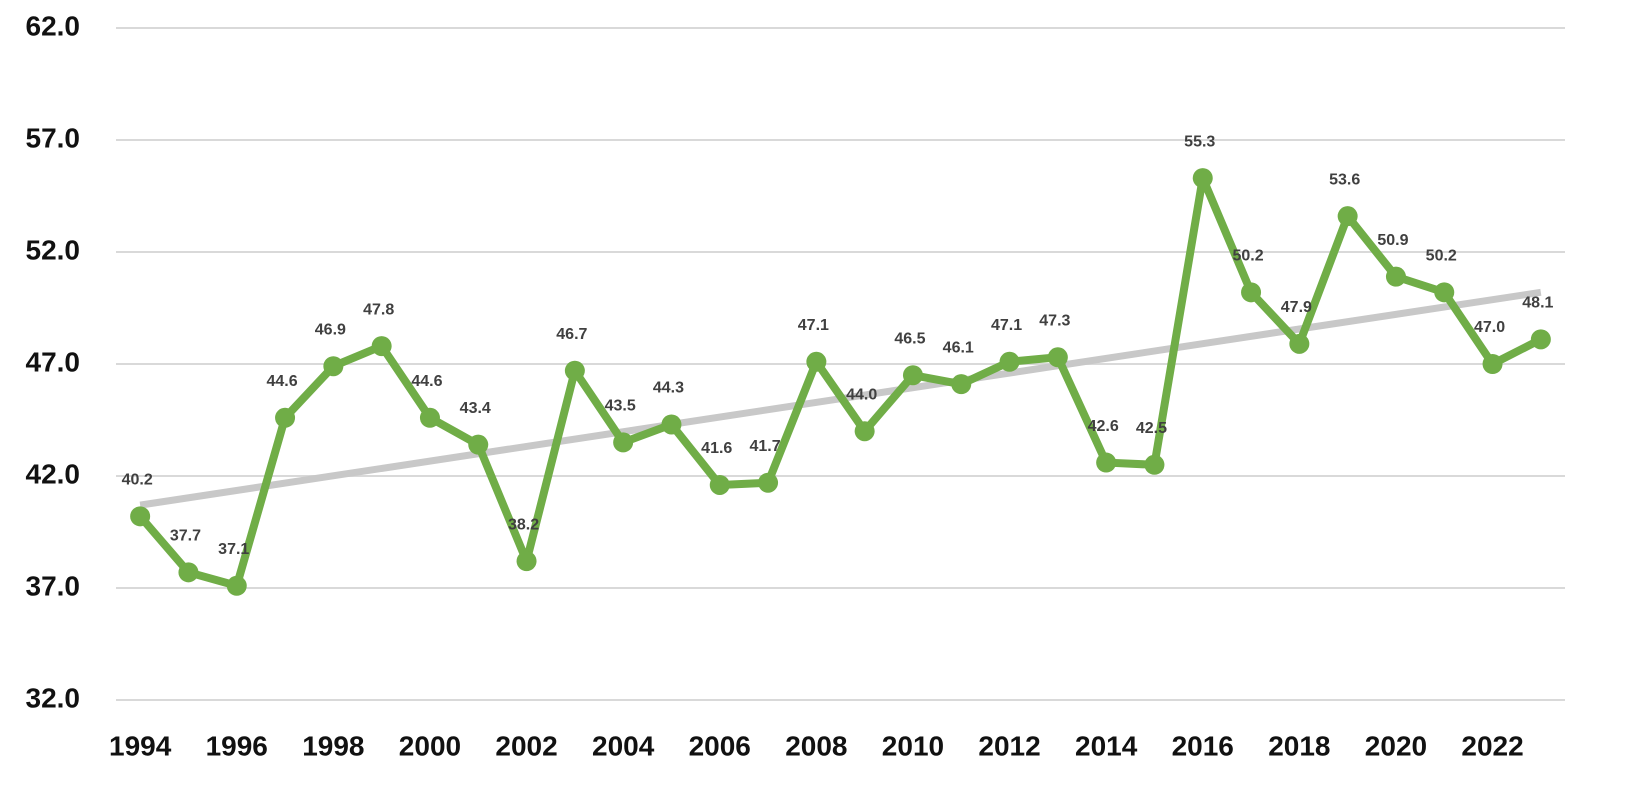 This screenshot has width=1649, height=802. Describe the element at coordinates (53, 361) in the screenshot. I see `y-tick-label: 47.0` at that location.